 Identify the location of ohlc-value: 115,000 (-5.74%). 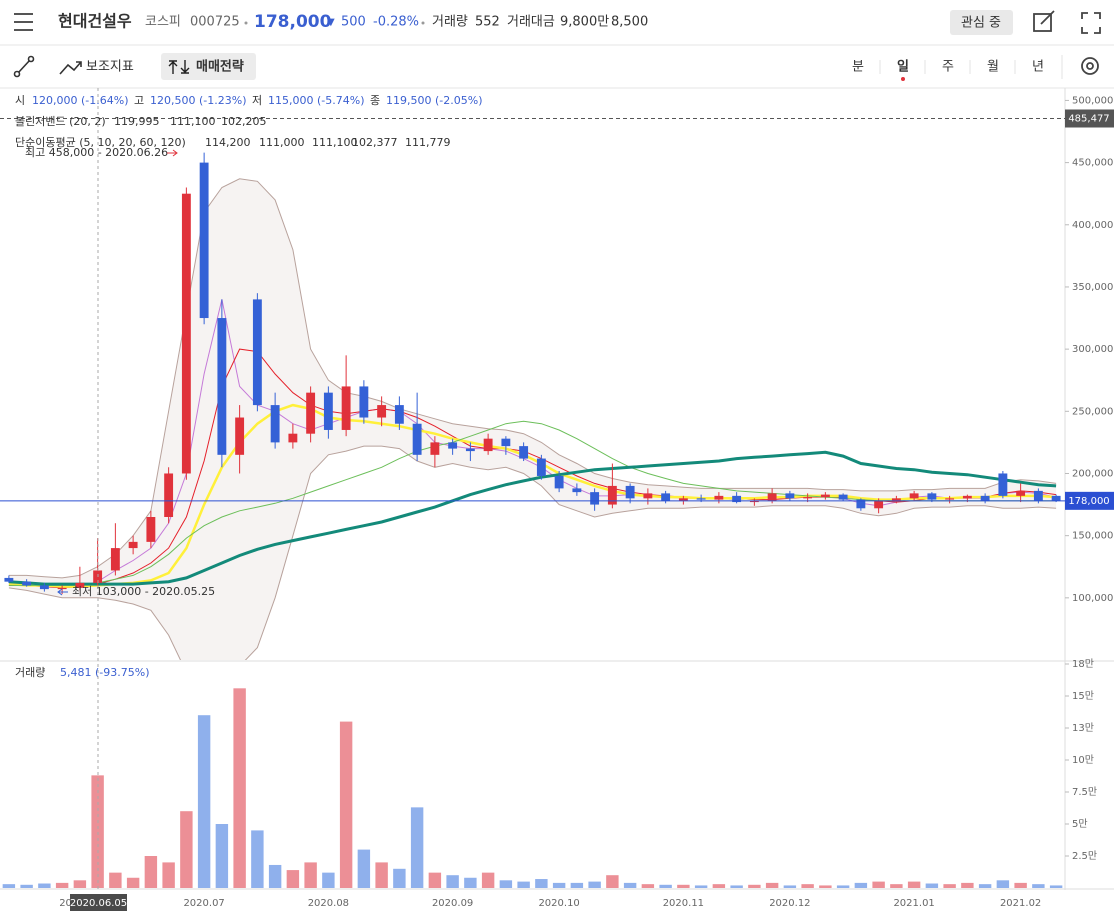
(316, 100).